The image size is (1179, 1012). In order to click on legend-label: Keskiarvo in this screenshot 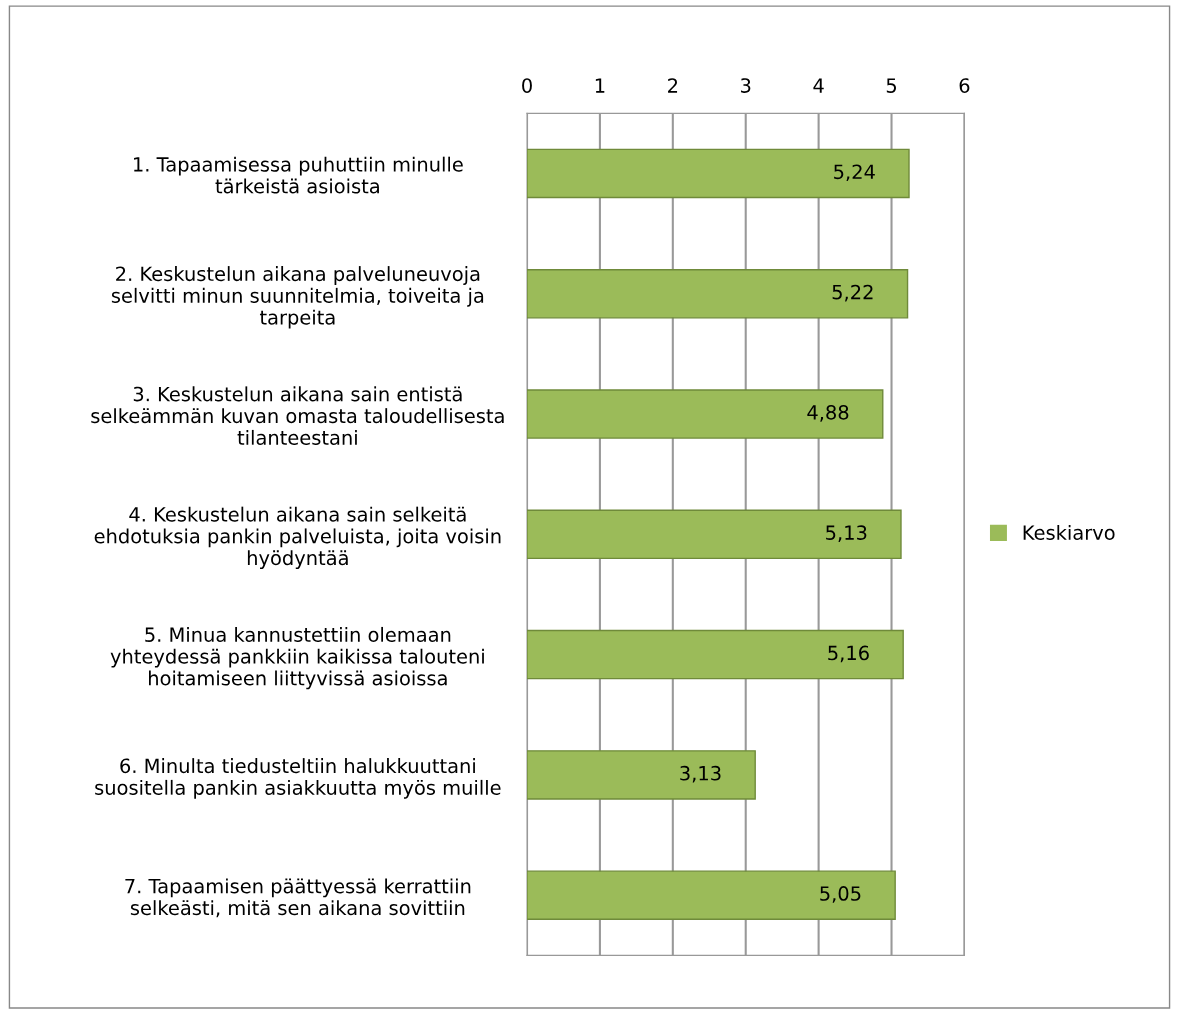, I will do `click(1069, 532)`.